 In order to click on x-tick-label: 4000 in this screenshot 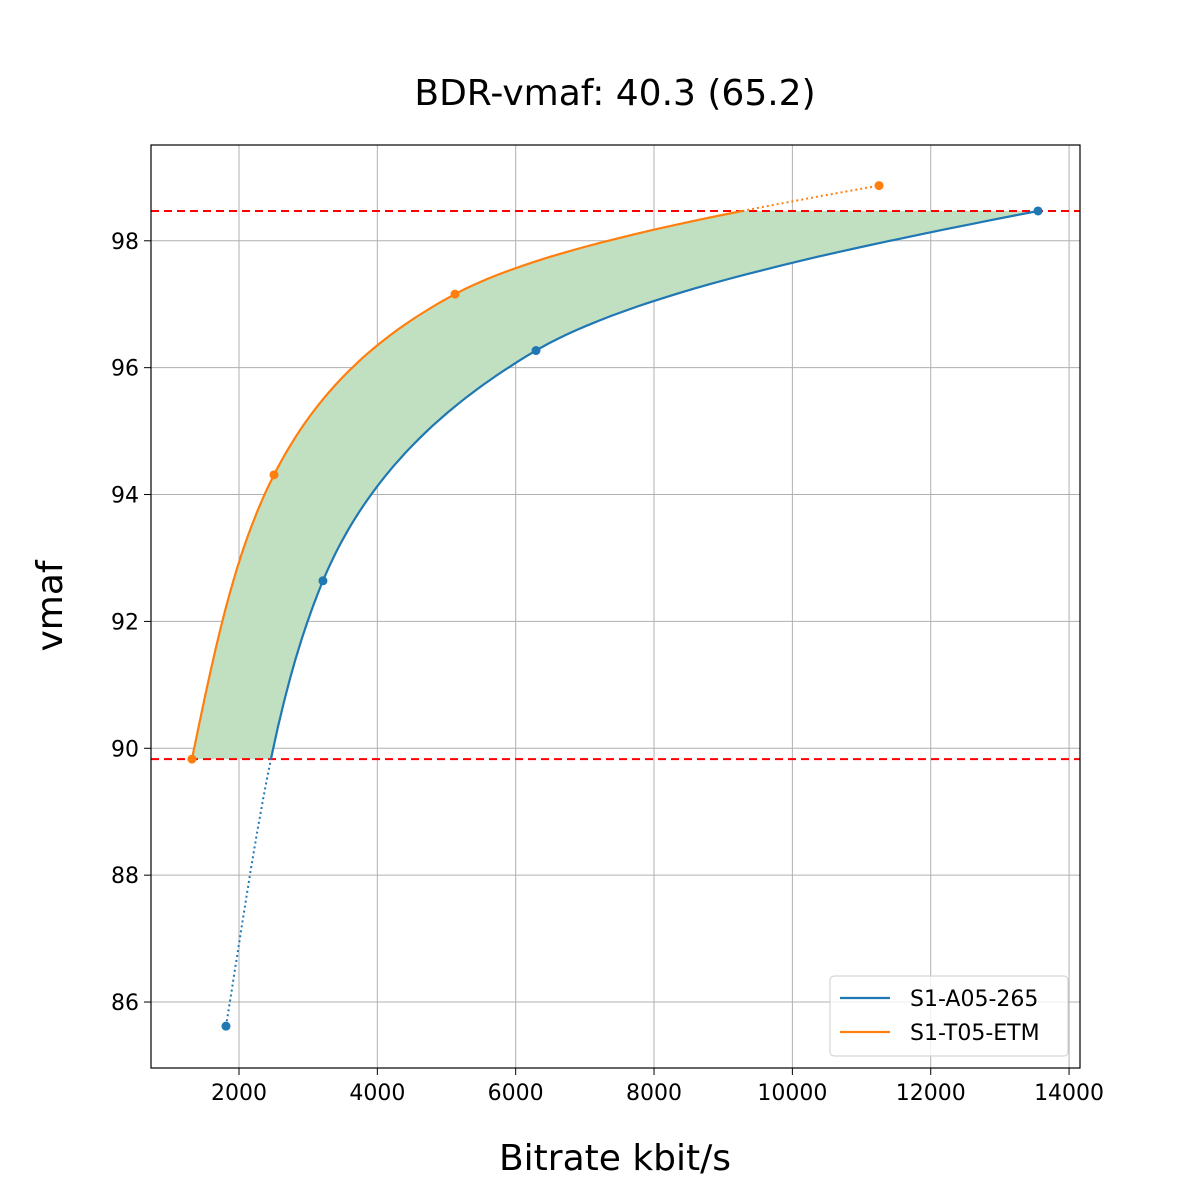, I will do `click(377, 1093)`.